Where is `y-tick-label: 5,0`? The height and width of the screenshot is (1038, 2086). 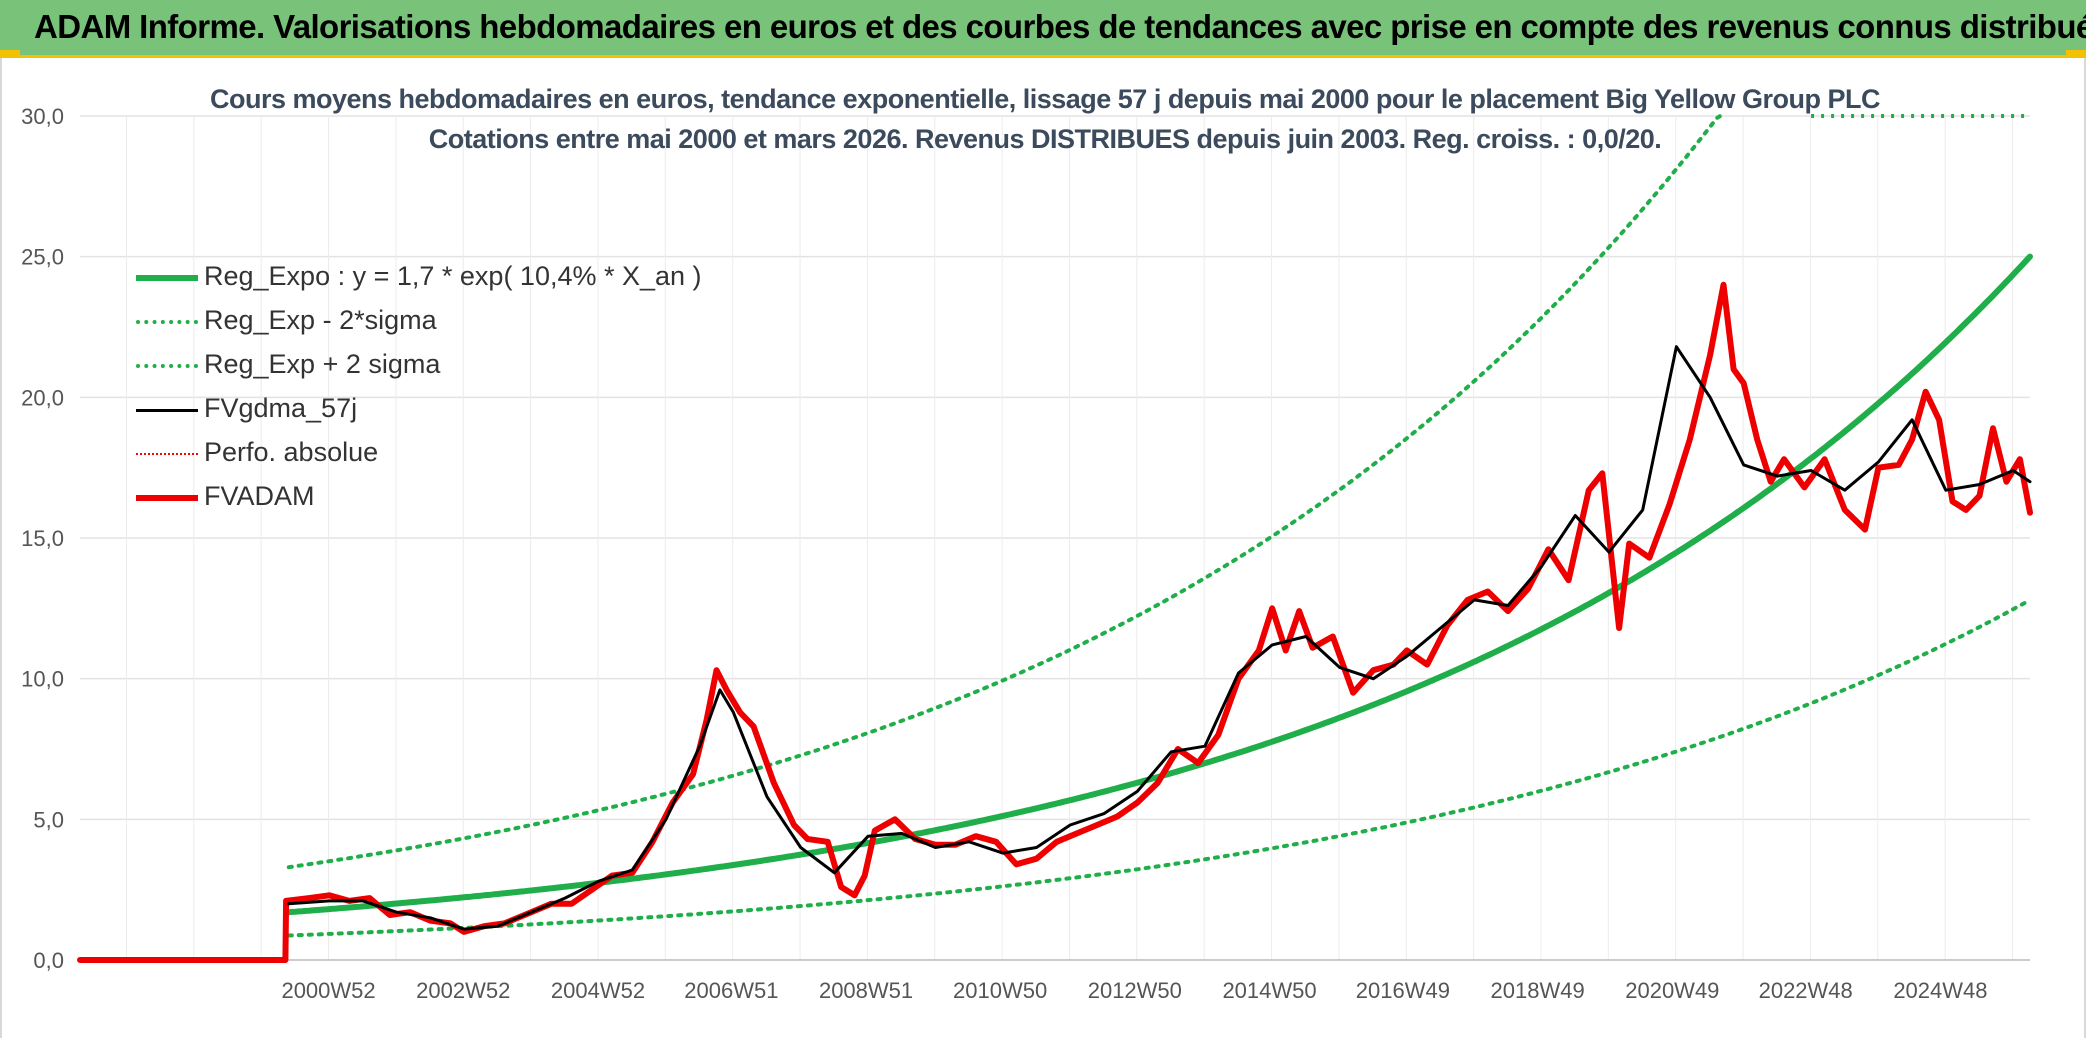
y-tick-label: 5,0 is located at coordinates (48, 819).